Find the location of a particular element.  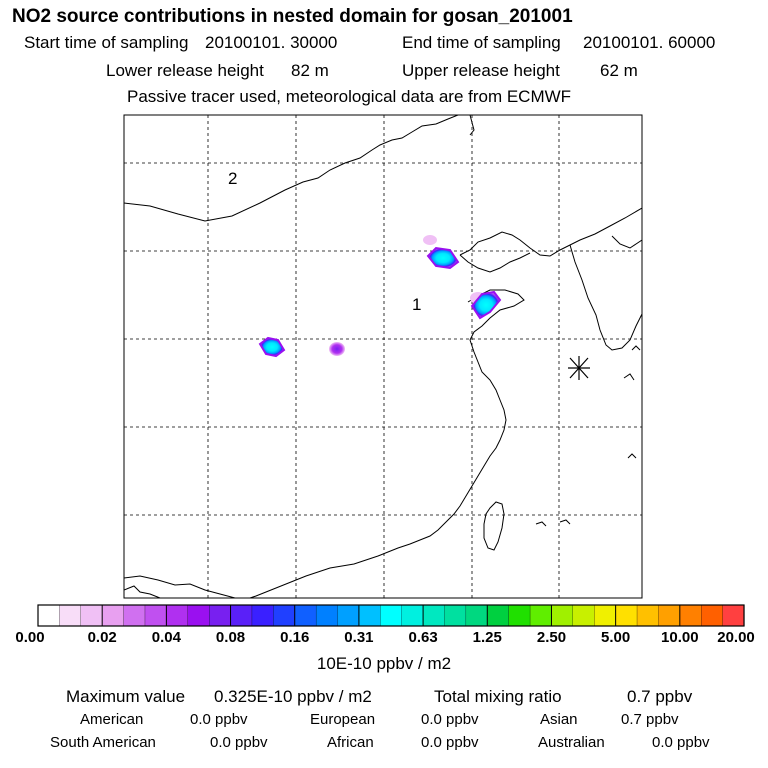

colorbar-tick-label: 0.31 is located at coordinates (359, 637).